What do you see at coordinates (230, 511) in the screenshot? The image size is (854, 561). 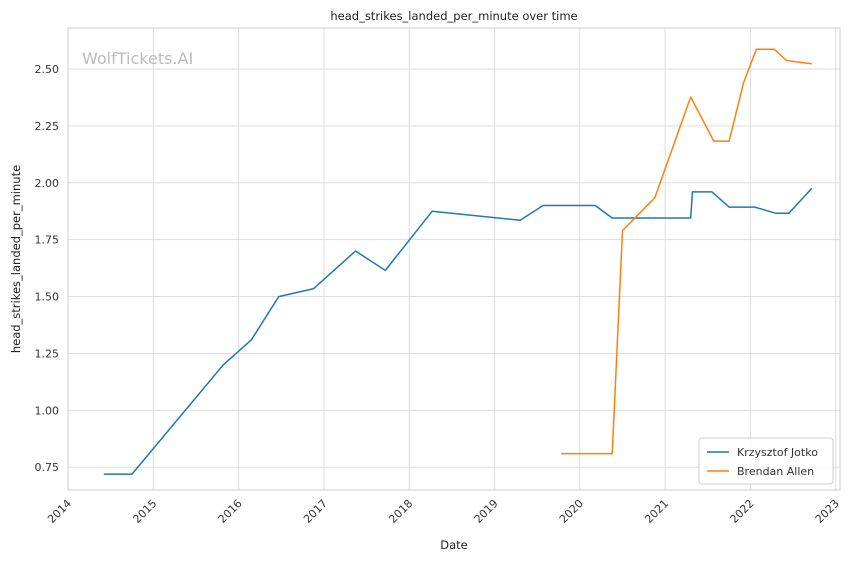 I see `x-tick-label: 2016` at bounding box center [230, 511].